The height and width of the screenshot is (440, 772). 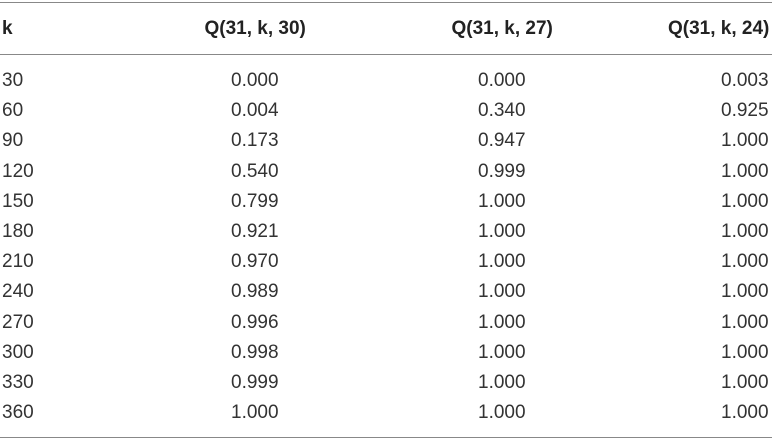 I want to click on table-cell: 0.004, so click(x=255, y=111).